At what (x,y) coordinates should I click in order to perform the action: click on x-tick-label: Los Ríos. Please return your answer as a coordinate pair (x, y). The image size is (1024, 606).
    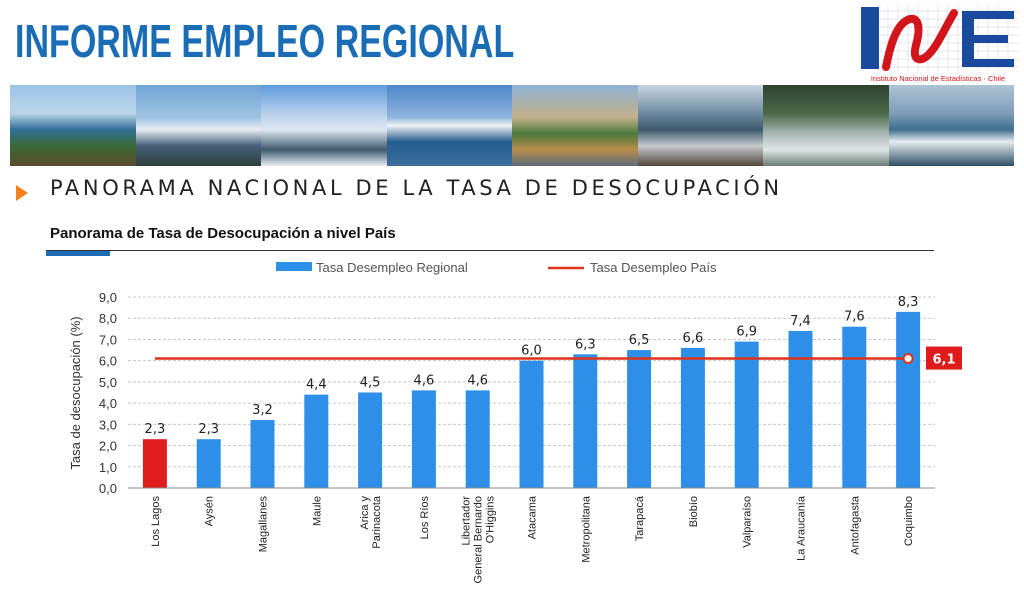
    Looking at the image, I should click on (425, 518).